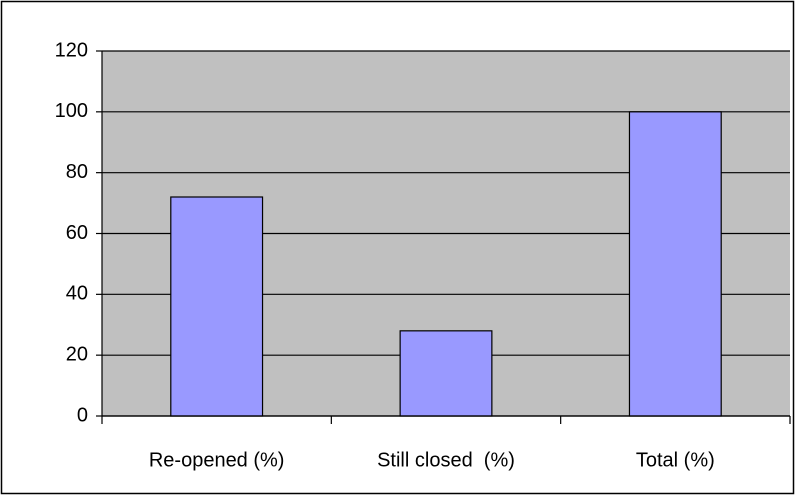  I want to click on y-tick-label: 20, so click(77, 354).